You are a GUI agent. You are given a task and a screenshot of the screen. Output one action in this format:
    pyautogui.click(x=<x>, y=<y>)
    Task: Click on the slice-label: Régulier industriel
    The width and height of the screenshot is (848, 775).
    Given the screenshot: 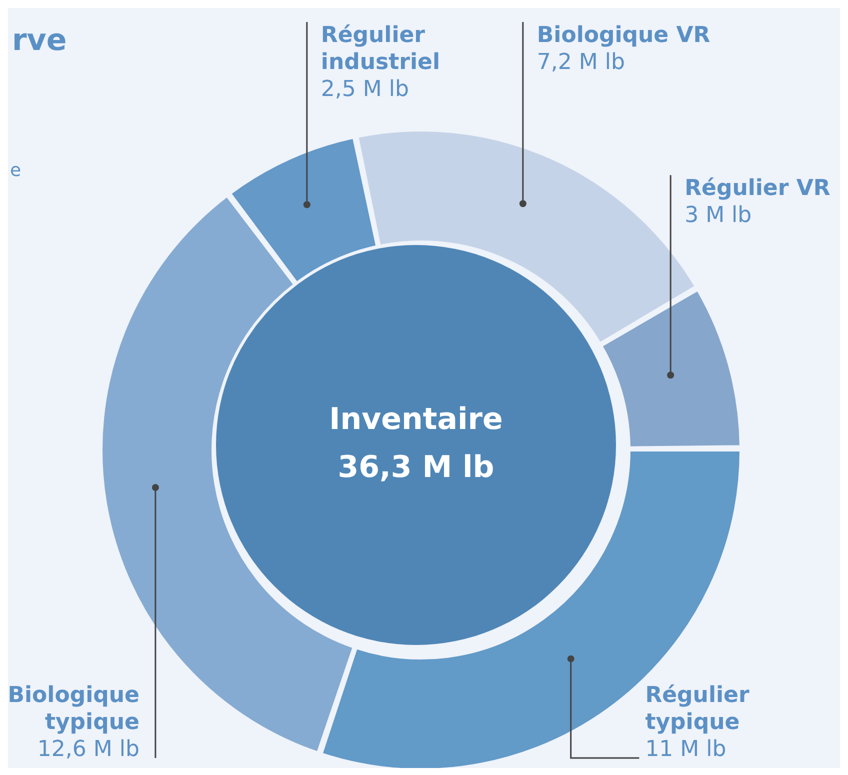 What is the action you would take?
    pyautogui.click(x=380, y=49)
    